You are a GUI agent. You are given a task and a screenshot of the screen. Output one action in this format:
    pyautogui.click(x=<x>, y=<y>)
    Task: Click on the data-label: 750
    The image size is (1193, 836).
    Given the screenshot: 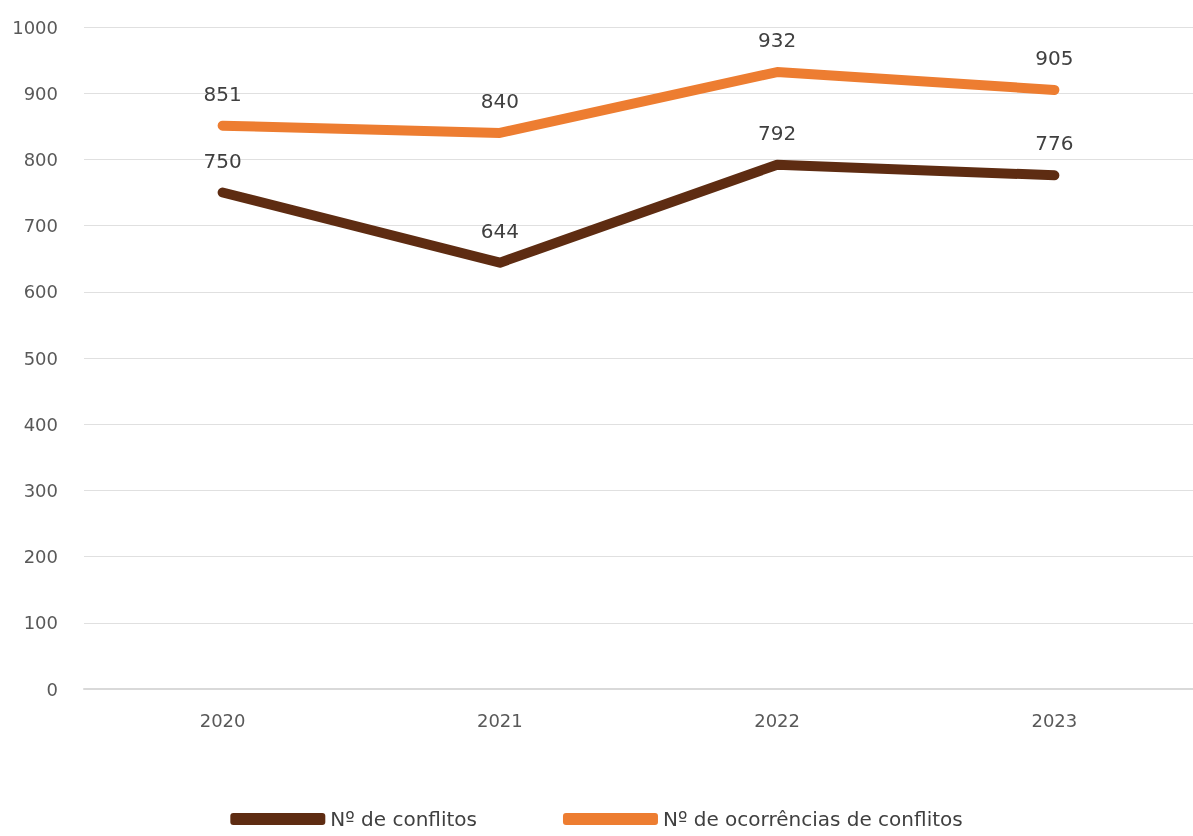 What is the action you would take?
    pyautogui.click(x=222, y=160)
    